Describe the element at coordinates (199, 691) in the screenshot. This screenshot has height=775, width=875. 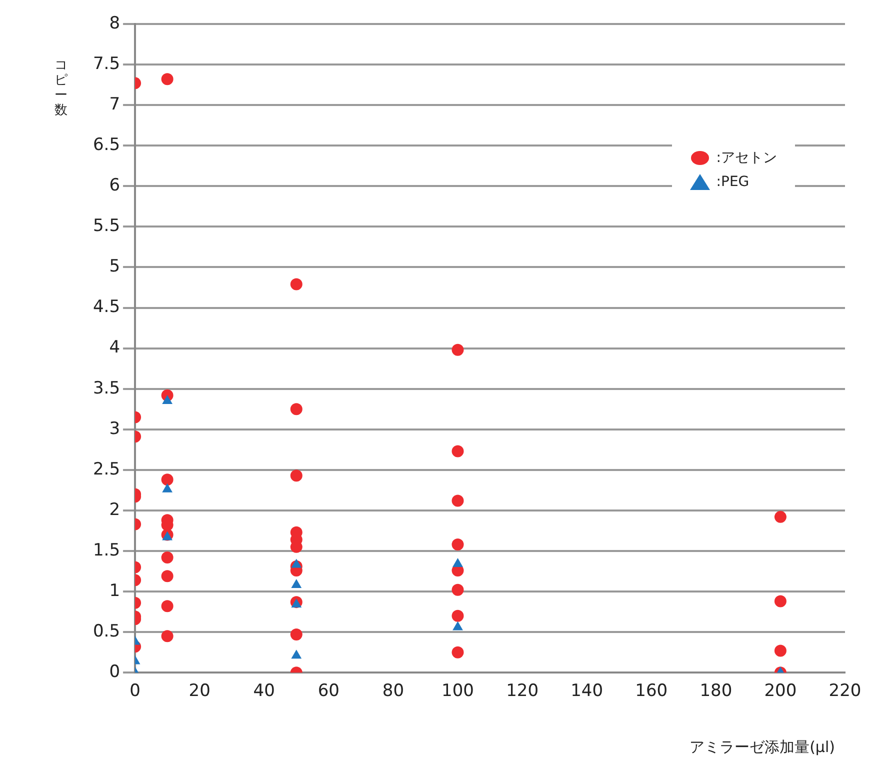
I see `x-tick-label: 20` at that location.